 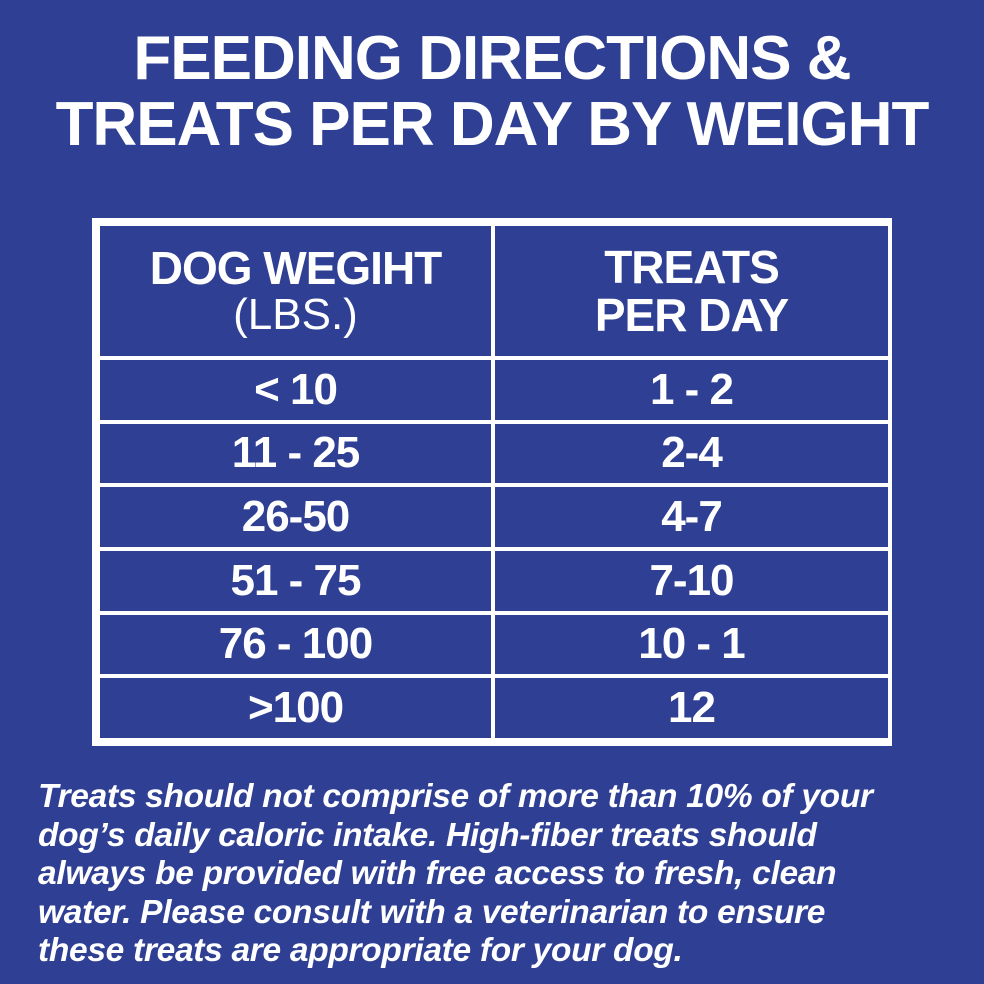 I want to click on treats-cell: 4-7, so click(x=691, y=517).